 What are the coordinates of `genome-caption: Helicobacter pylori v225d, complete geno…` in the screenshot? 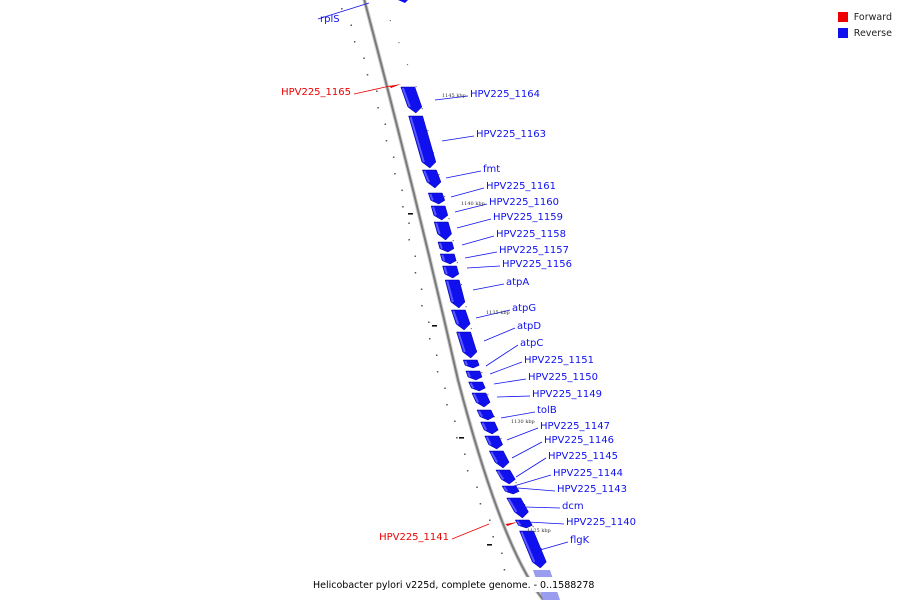 It's located at (453, 585).